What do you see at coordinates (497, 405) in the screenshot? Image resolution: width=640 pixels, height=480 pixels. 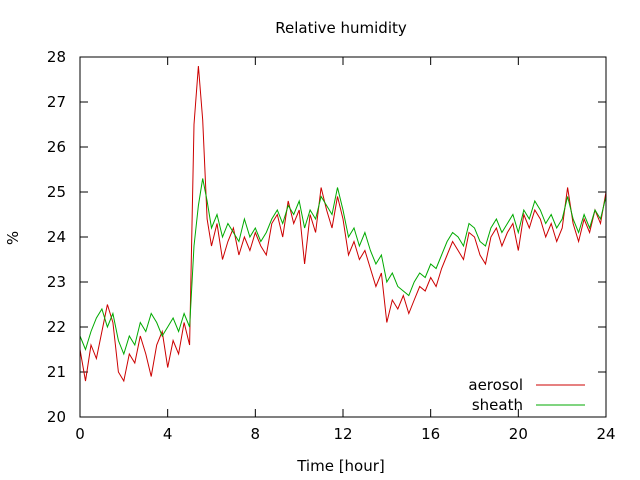 I see `legend-label-sheath: sheath` at bounding box center [497, 405].